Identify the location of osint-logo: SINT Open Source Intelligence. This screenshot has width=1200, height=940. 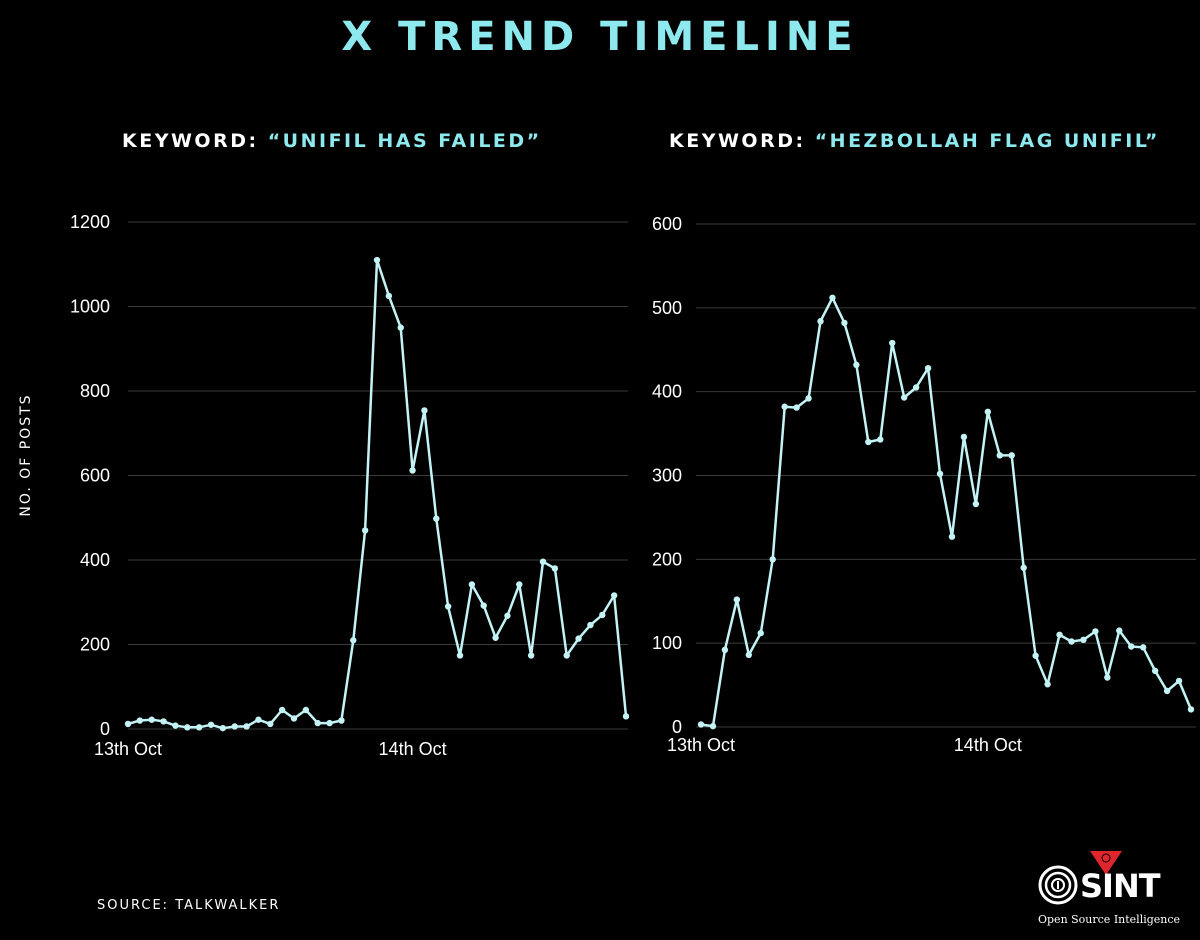
(1110, 887).